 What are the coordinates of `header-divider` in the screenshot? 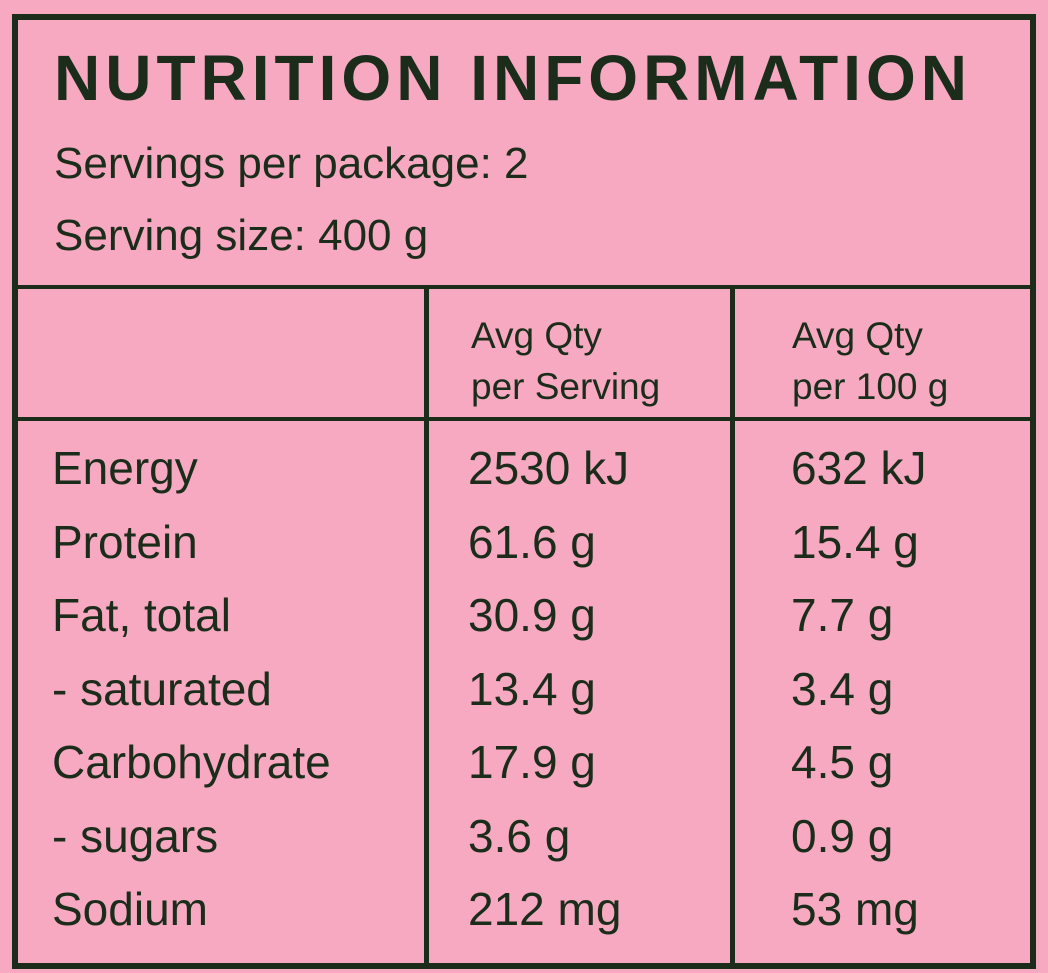 It's located at (524, 419).